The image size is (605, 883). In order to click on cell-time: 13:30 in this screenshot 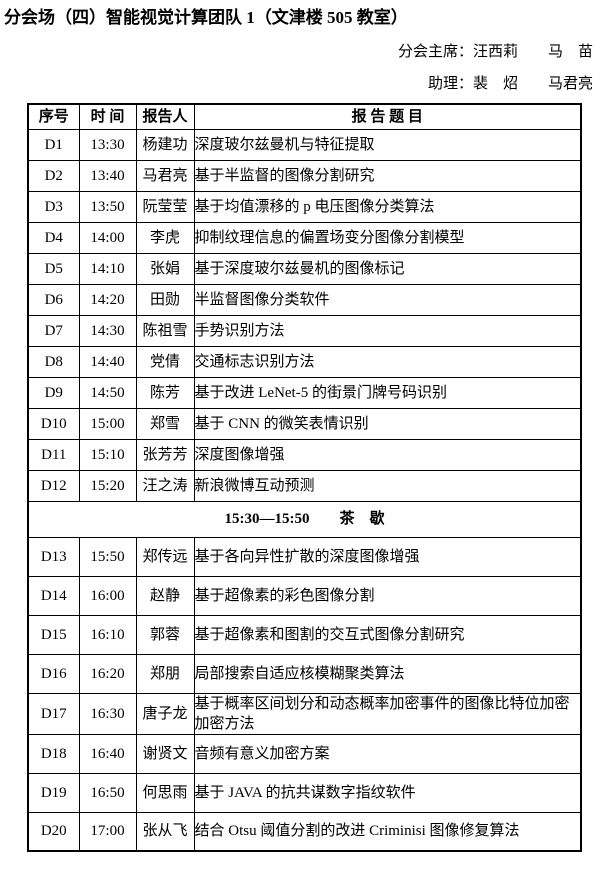, I will do `click(107, 144)`.